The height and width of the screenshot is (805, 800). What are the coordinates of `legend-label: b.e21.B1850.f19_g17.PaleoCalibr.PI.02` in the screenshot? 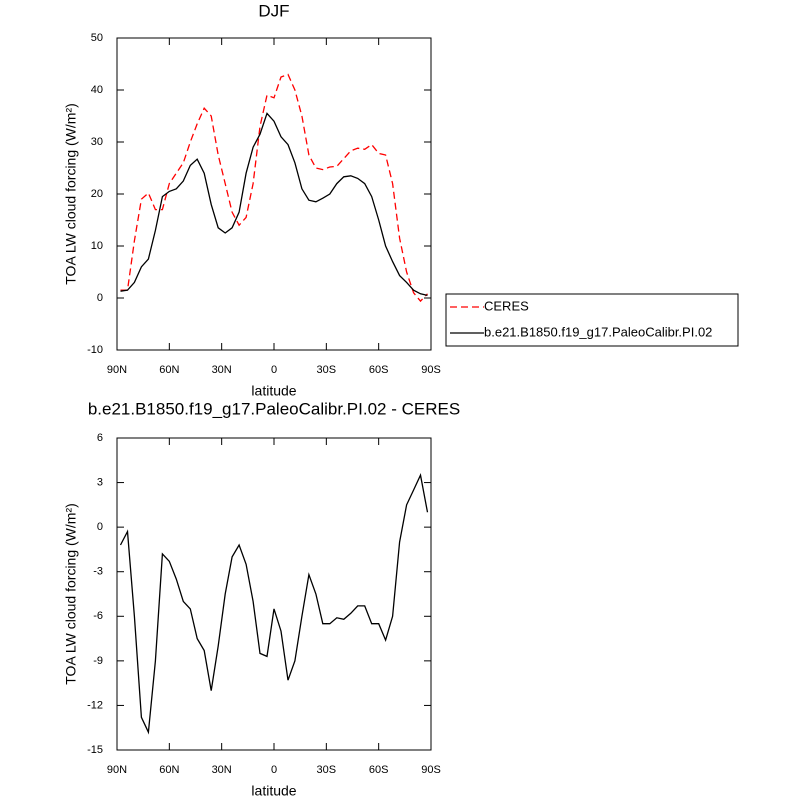 It's located at (598, 331).